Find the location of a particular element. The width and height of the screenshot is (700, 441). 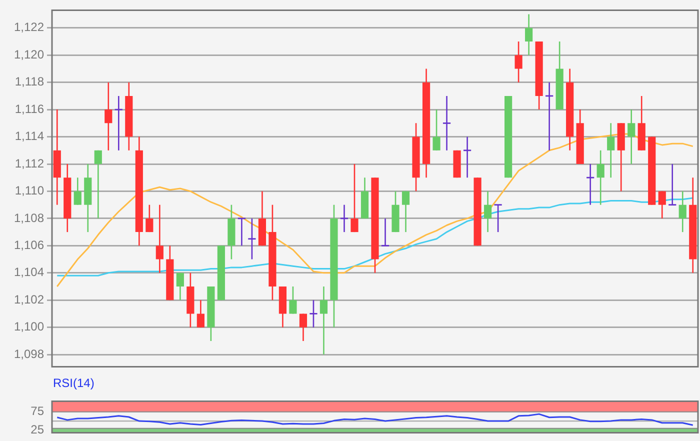

y-tick-label: 1,100 is located at coordinates (29, 327).